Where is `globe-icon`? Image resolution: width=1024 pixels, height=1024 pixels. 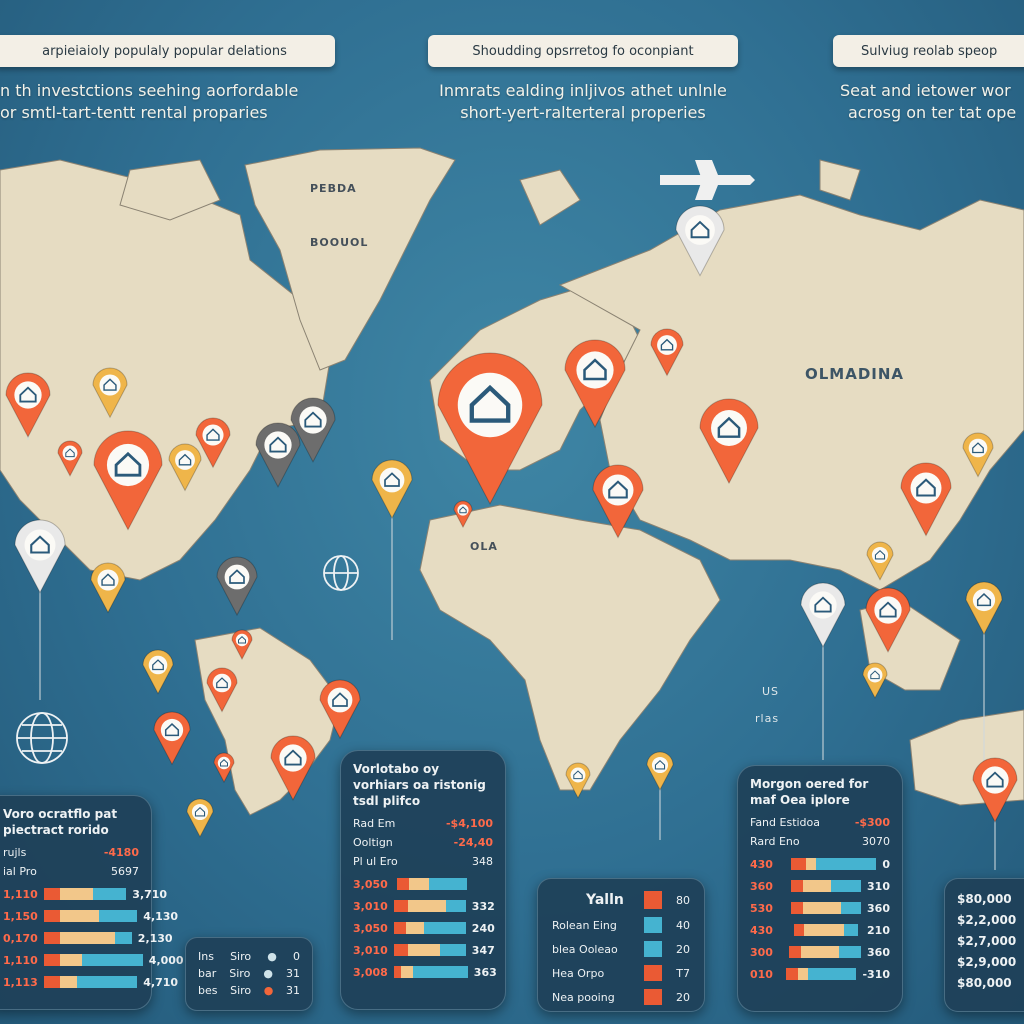
globe-icon is located at coordinates (187, 659).